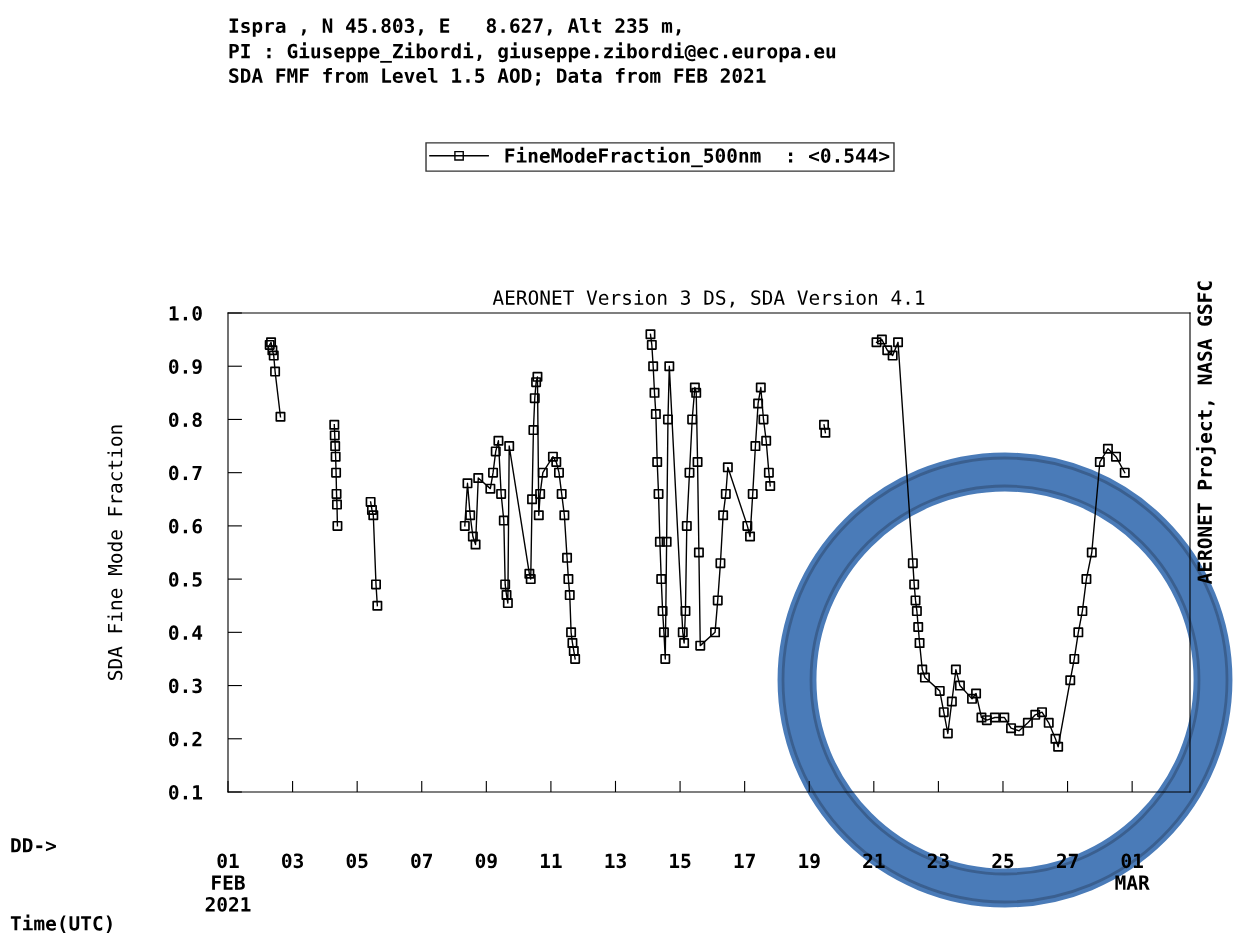 Image resolution: width=1247 pixels, height=943 pixels. I want to click on text: DD->, so click(33, 845).